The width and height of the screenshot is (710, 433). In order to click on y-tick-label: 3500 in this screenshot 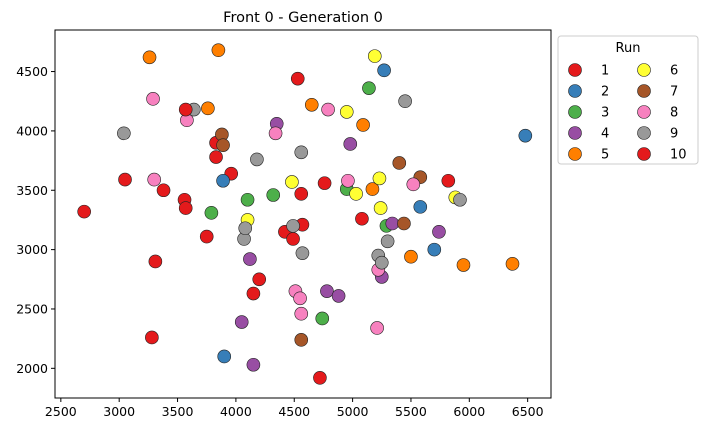, I will do `click(32, 190)`.